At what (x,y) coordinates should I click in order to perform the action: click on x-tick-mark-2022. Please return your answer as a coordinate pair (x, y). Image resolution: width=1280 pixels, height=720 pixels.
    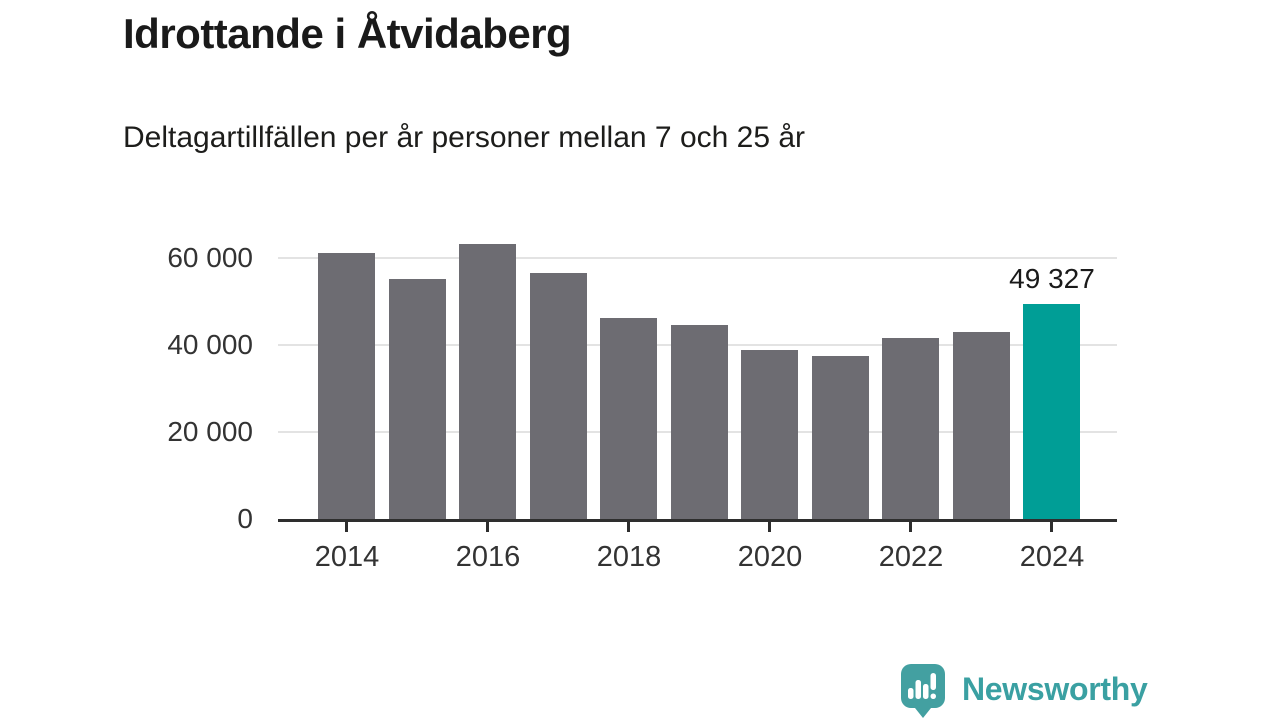
    Looking at the image, I should click on (910, 527).